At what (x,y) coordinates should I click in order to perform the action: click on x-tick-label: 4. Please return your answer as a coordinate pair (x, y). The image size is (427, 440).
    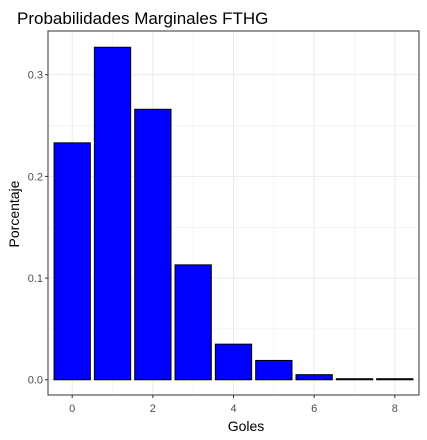
    Looking at the image, I should click on (233, 409).